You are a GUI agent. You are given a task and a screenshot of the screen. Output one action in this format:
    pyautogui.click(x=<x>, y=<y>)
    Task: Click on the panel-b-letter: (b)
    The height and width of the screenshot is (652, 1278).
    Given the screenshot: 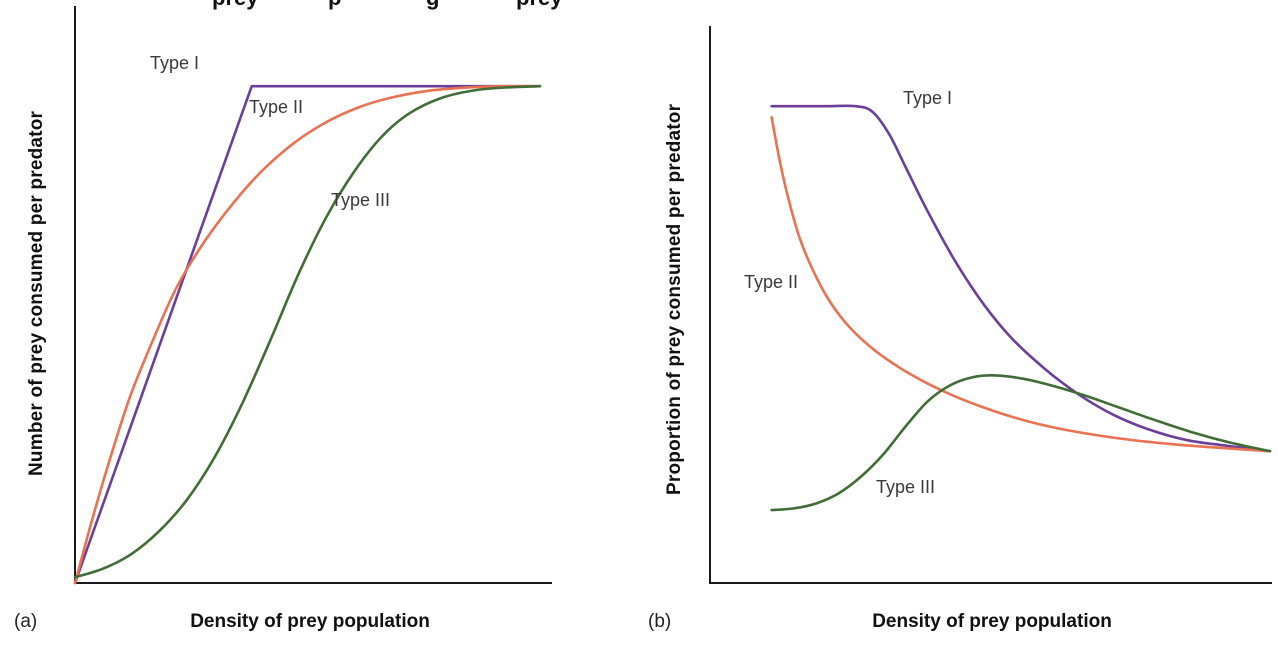 What is the action you would take?
    pyautogui.click(x=660, y=621)
    